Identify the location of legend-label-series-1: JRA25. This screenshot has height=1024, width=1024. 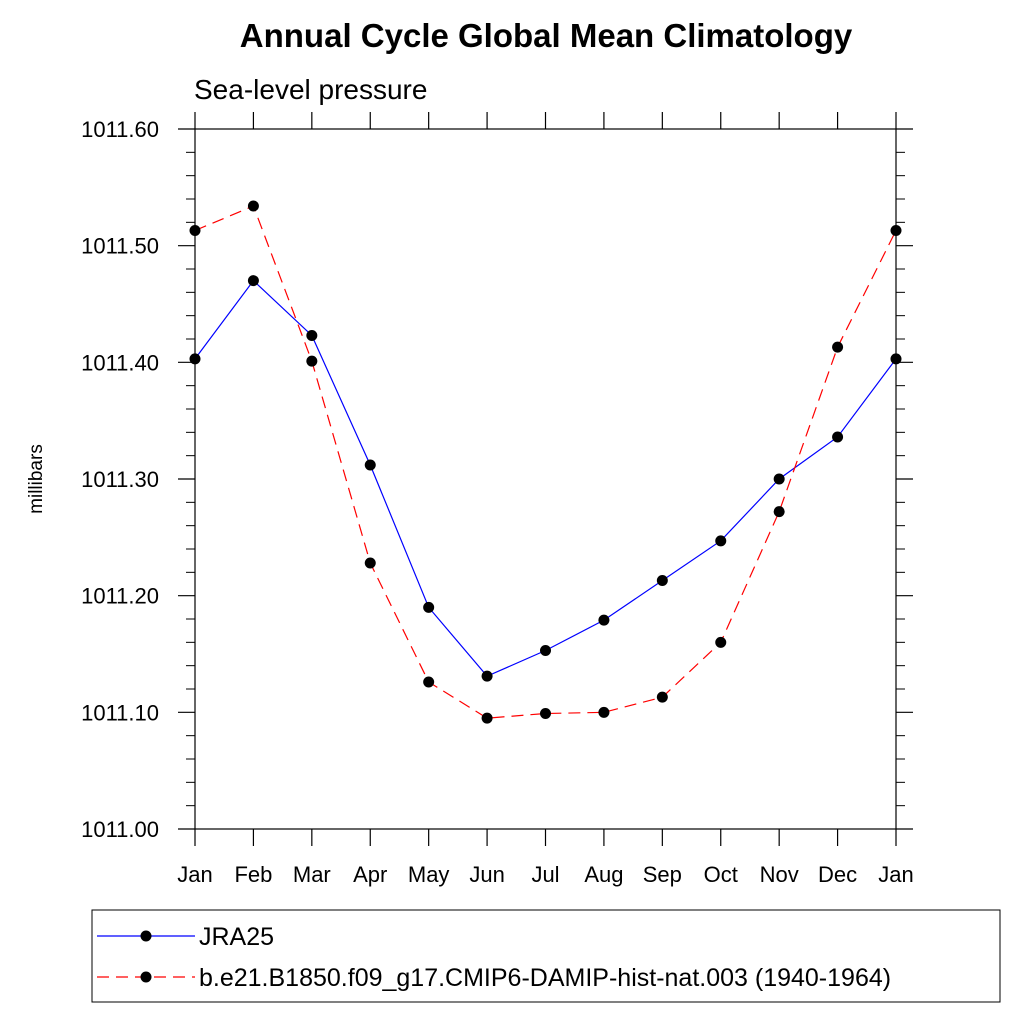
(236, 937).